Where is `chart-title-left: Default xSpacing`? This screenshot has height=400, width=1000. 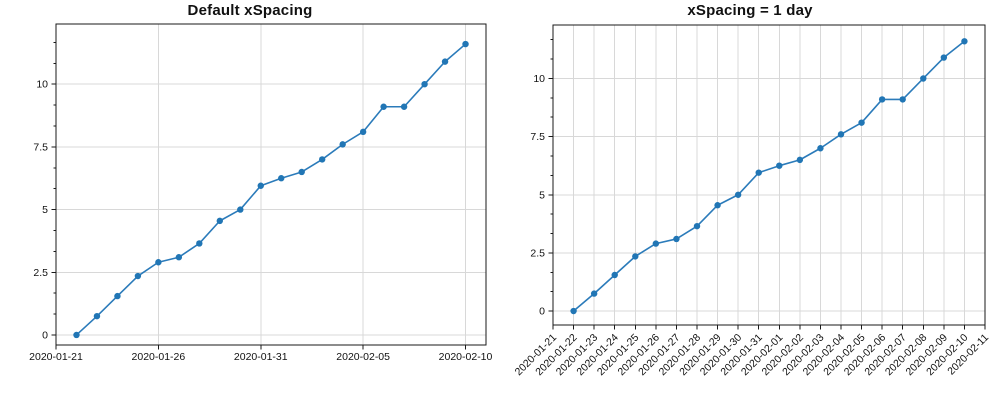
chart-title-left: Default xSpacing is located at coordinates (250, 10).